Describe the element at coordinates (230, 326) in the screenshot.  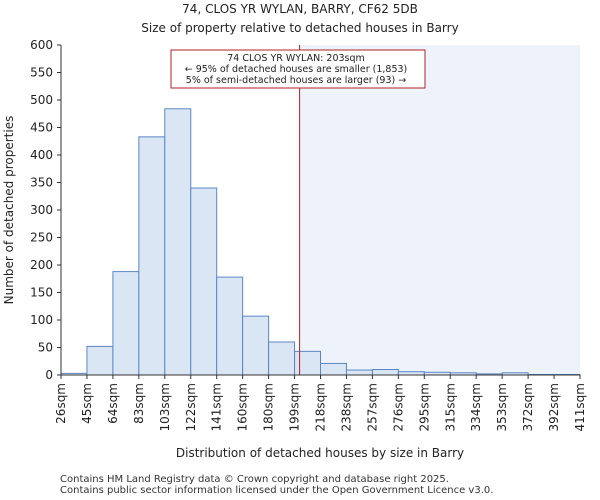
I see `bar-141sqm` at that location.